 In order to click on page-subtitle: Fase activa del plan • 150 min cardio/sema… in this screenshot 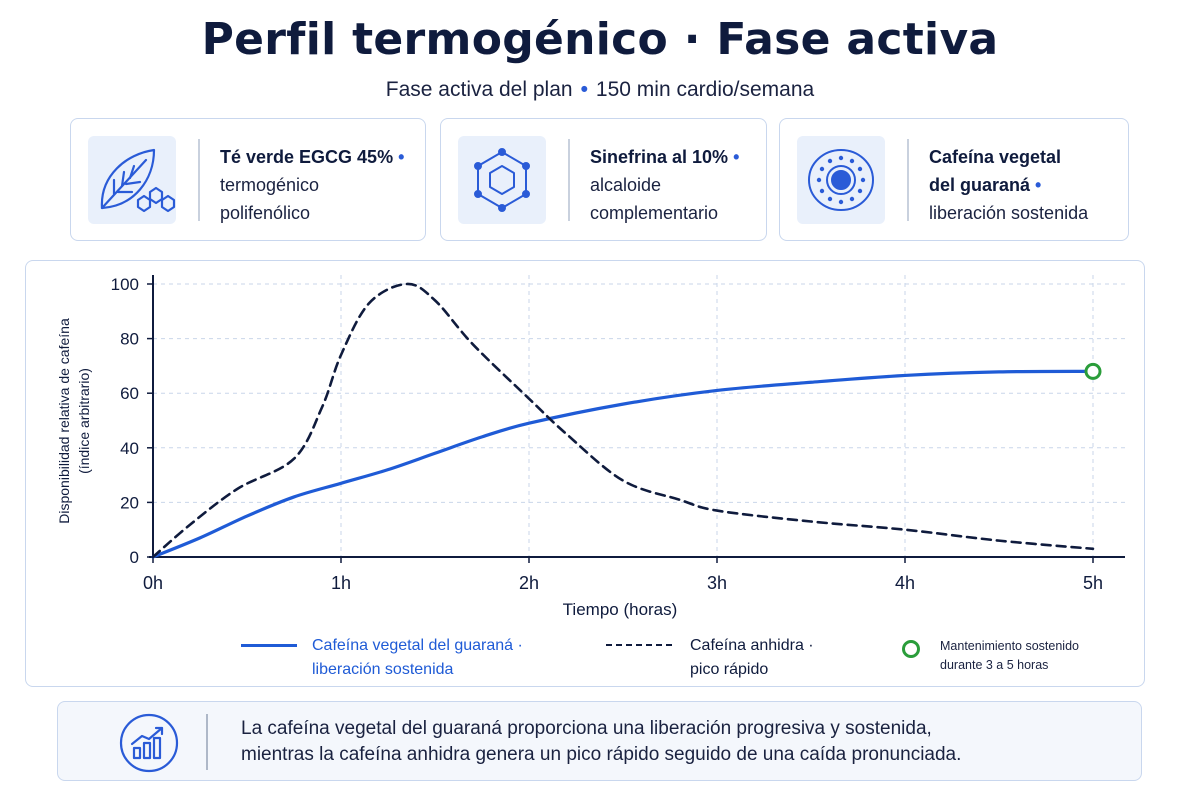, I will do `click(600, 90)`.